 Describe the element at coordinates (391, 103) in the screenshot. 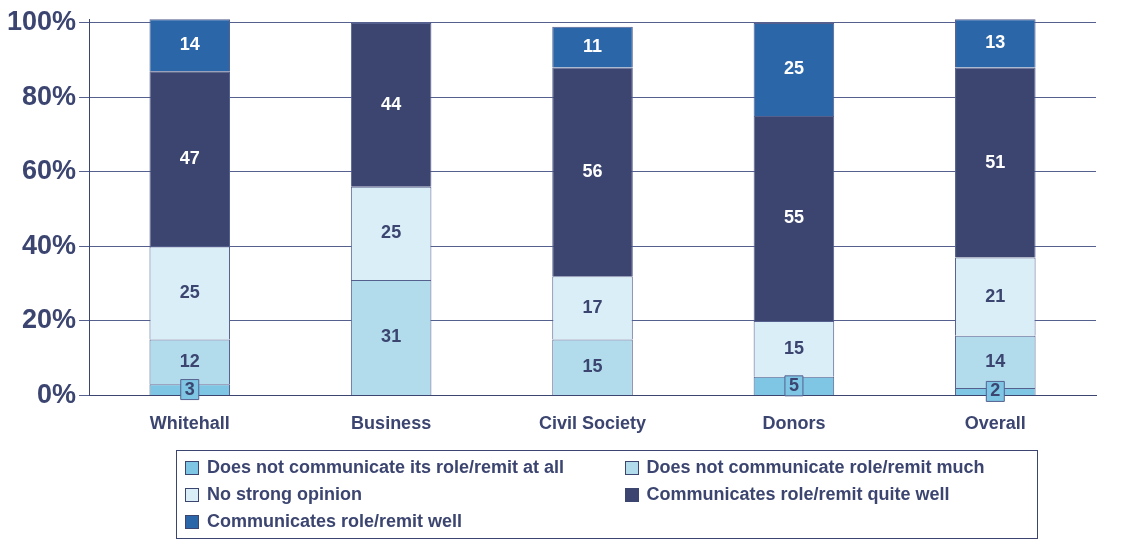

I see `data-label: 44` at that location.